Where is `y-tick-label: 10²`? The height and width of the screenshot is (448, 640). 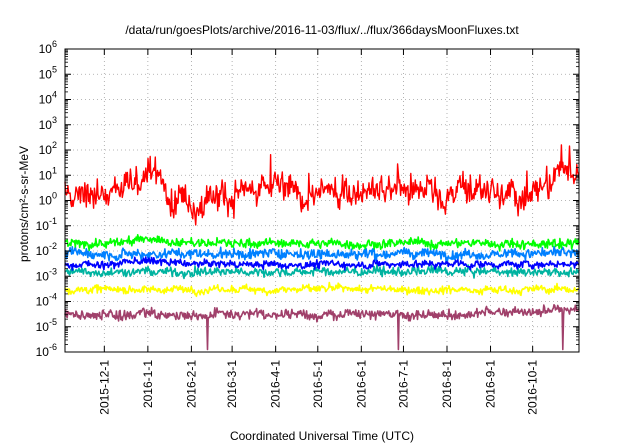 y-tick-label: 10² is located at coordinates (48, 148).